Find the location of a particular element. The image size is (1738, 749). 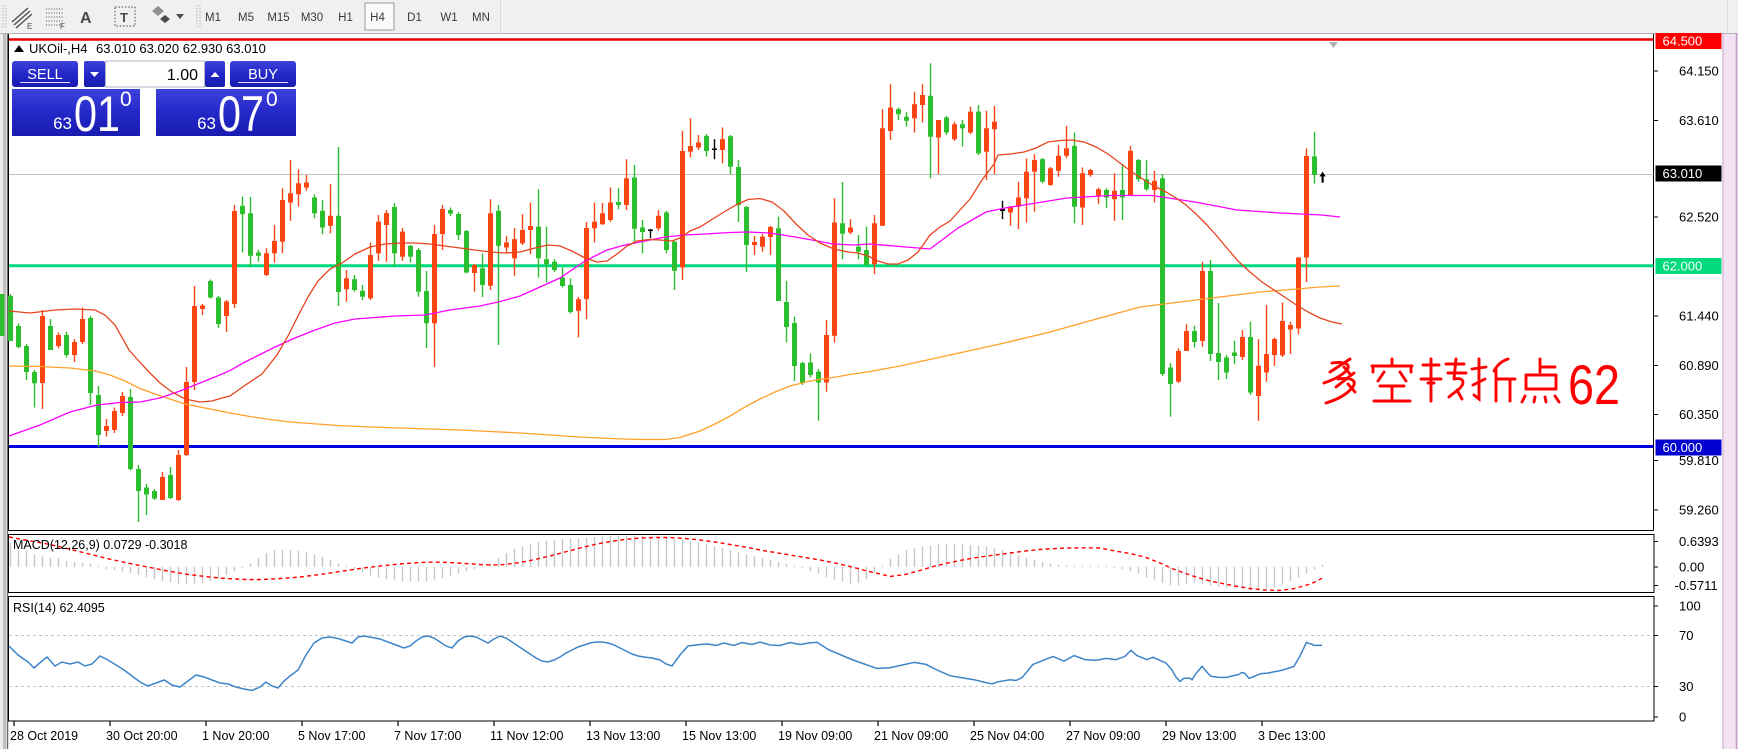

svg-text: SELL is located at coordinates (44, 75).